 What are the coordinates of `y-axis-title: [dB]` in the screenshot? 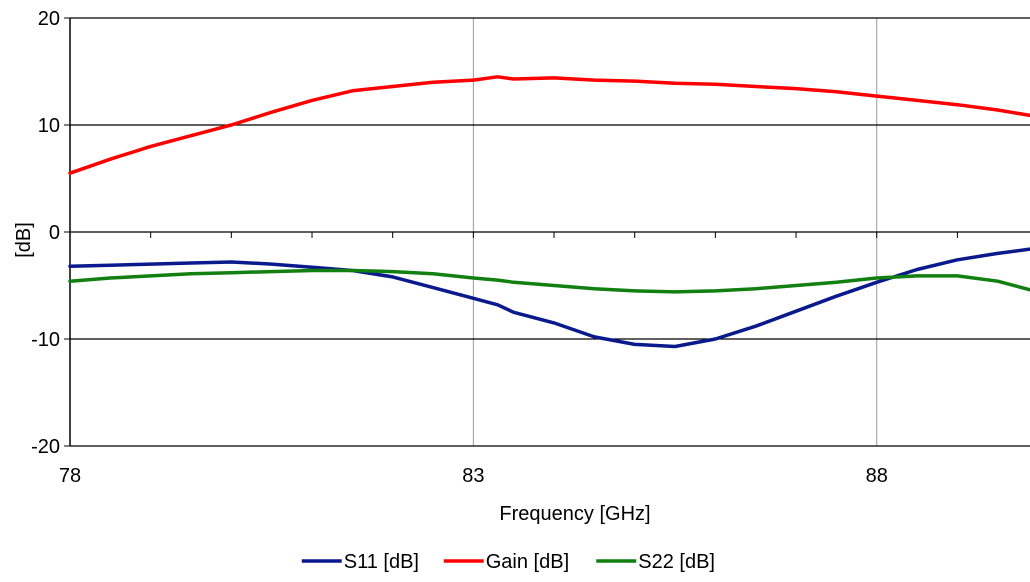 It's located at (24, 240).